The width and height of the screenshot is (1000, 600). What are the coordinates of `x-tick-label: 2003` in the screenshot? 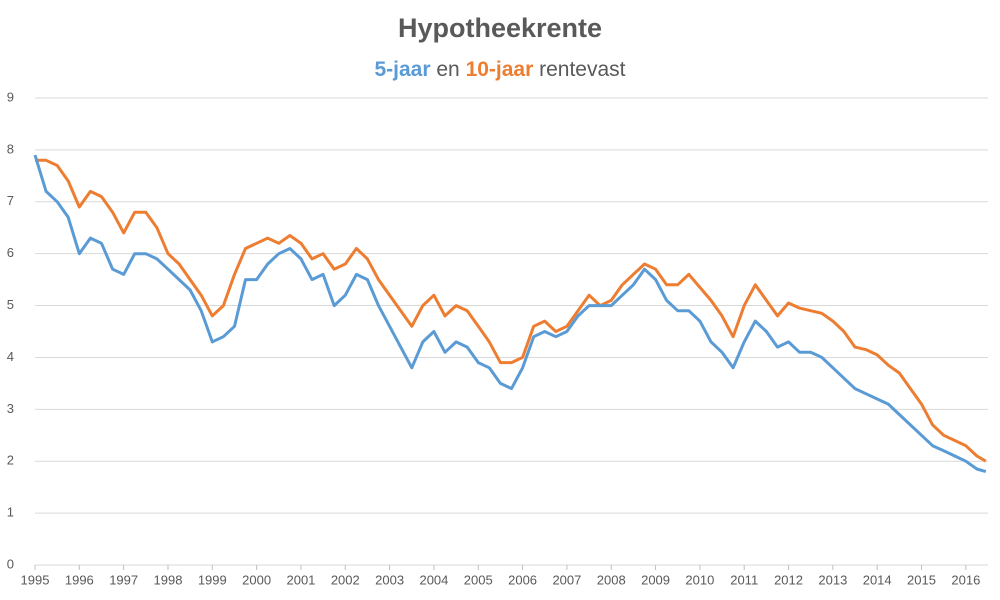 It's located at (389, 579).